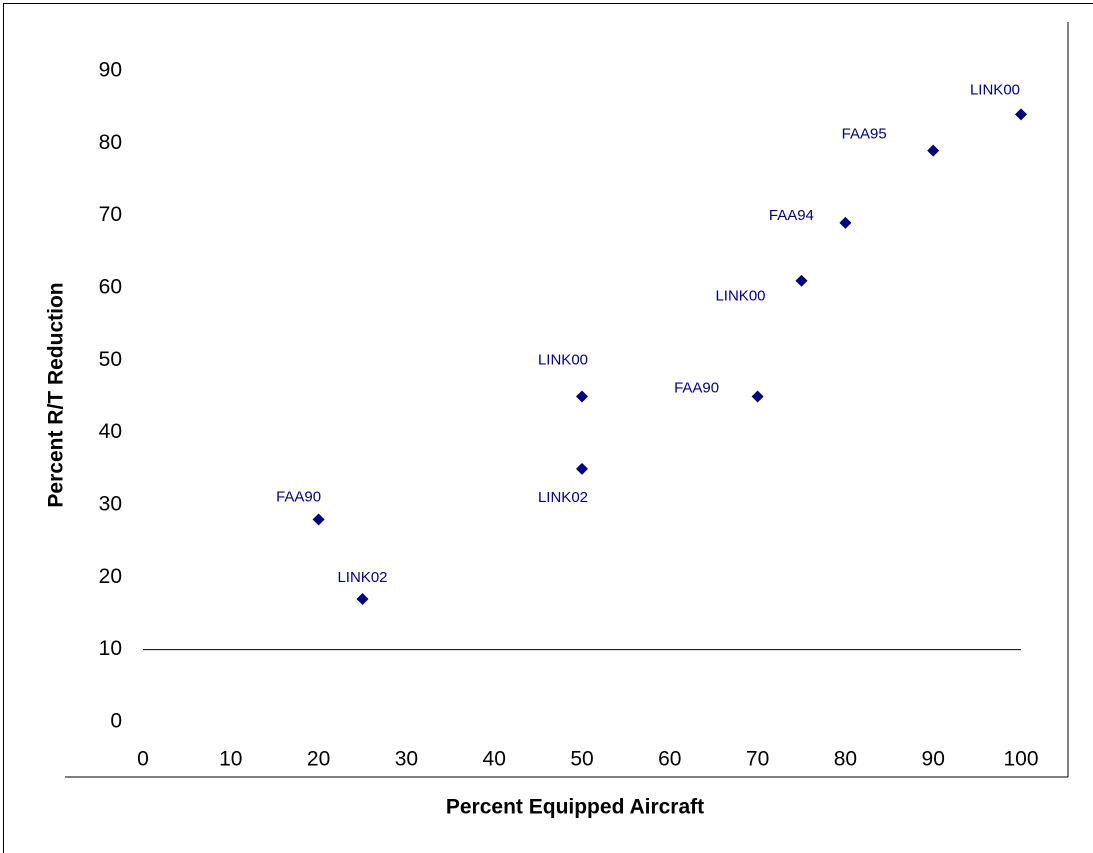 Image resolution: width=1093 pixels, height=853 pixels. I want to click on data-label: FAA94, so click(791, 215).